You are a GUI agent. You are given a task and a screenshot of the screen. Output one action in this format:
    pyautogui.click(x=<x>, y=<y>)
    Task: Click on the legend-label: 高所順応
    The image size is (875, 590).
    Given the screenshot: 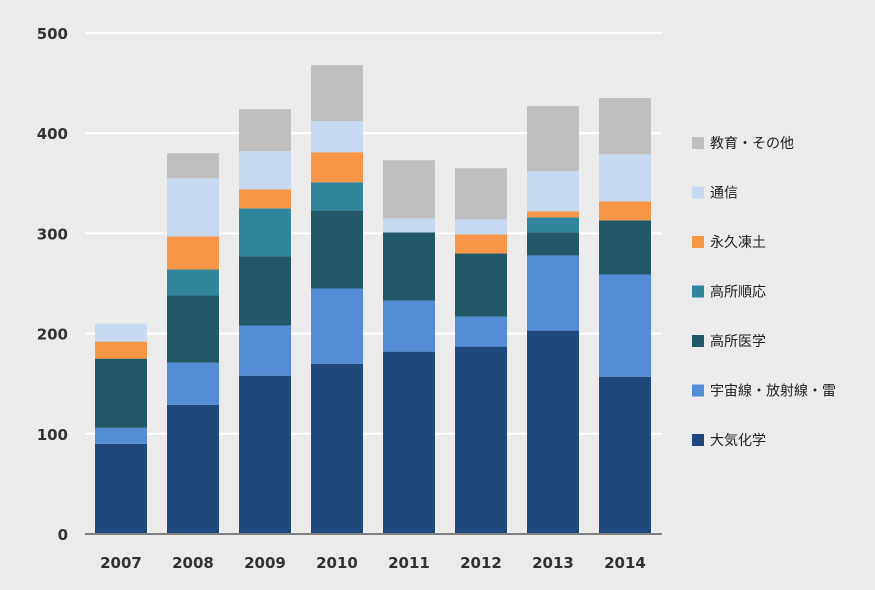 What is the action you would take?
    pyautogui.click(x=738, y=292)
    